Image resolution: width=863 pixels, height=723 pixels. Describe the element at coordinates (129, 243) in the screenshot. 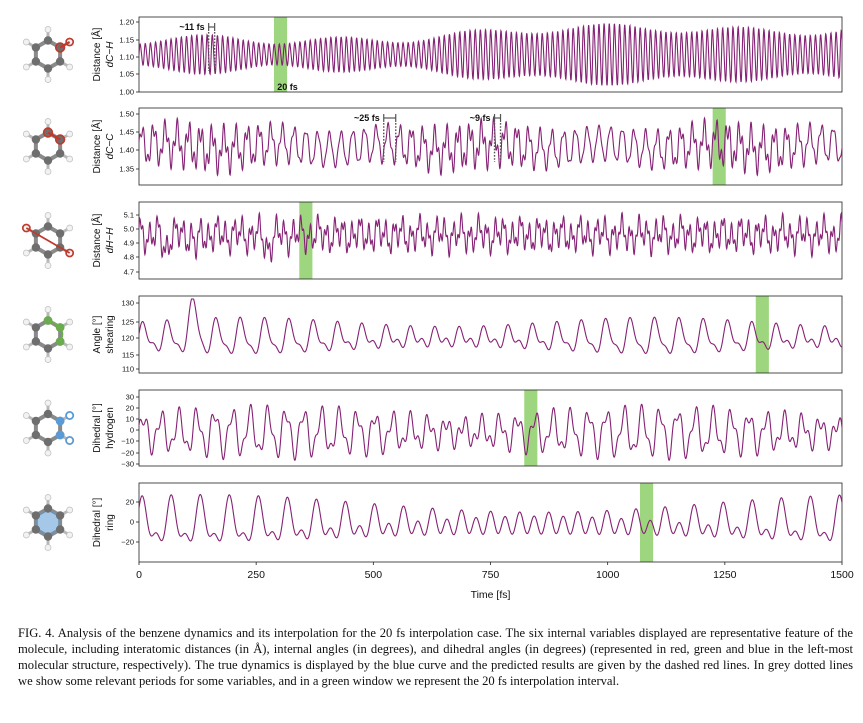

I see `y-tick-label: 4.9` at that location.